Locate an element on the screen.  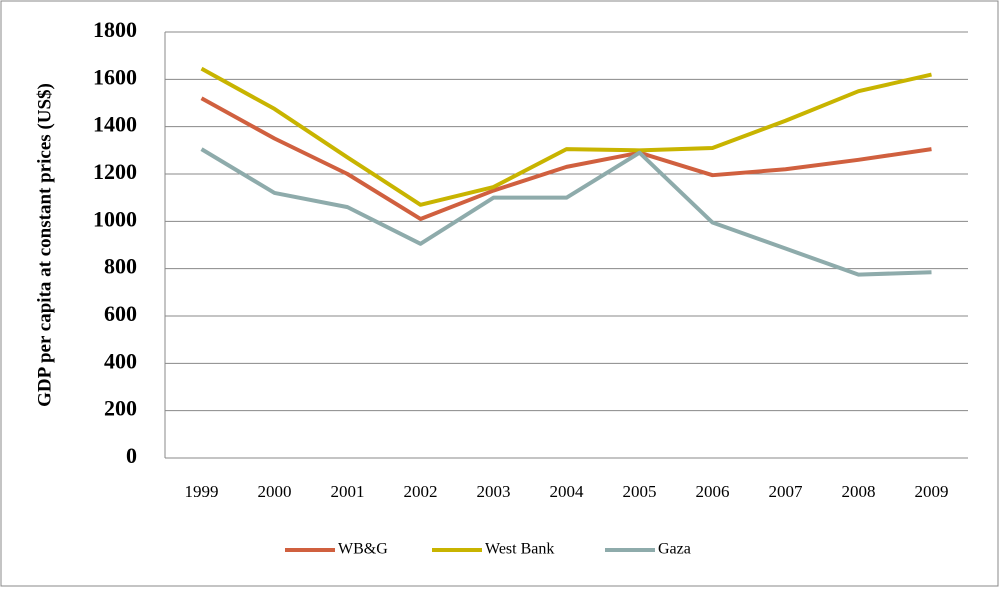
x-tick-label: 2005 is located at coordinates (640, 491).